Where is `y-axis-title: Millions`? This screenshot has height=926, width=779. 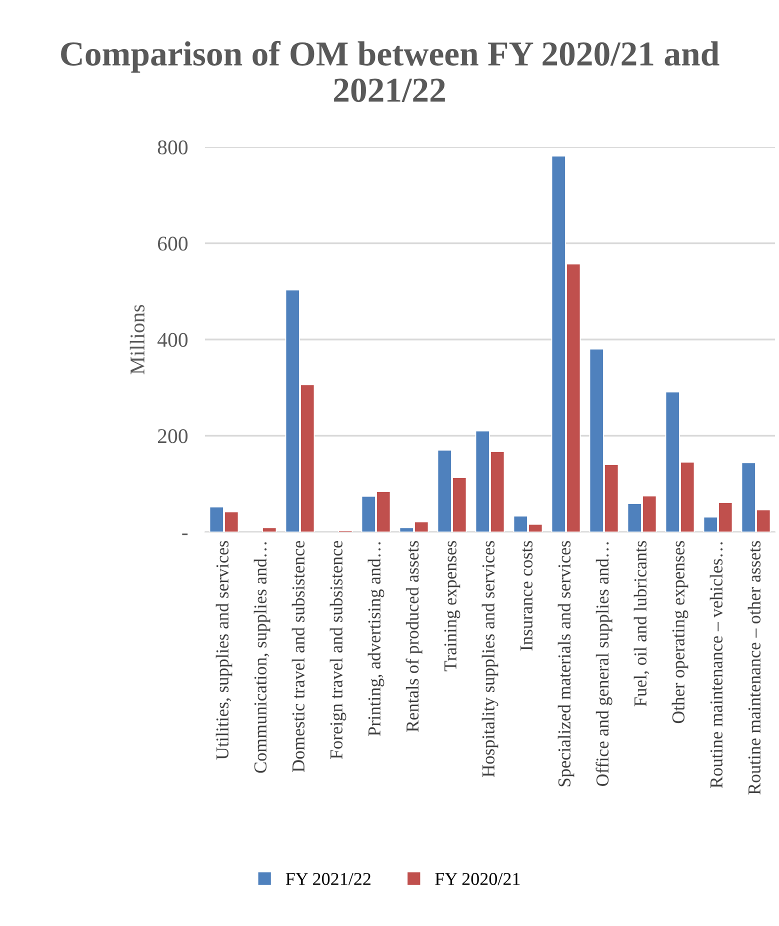
y-axis-title: Millions is located at coordinates (137, 339).